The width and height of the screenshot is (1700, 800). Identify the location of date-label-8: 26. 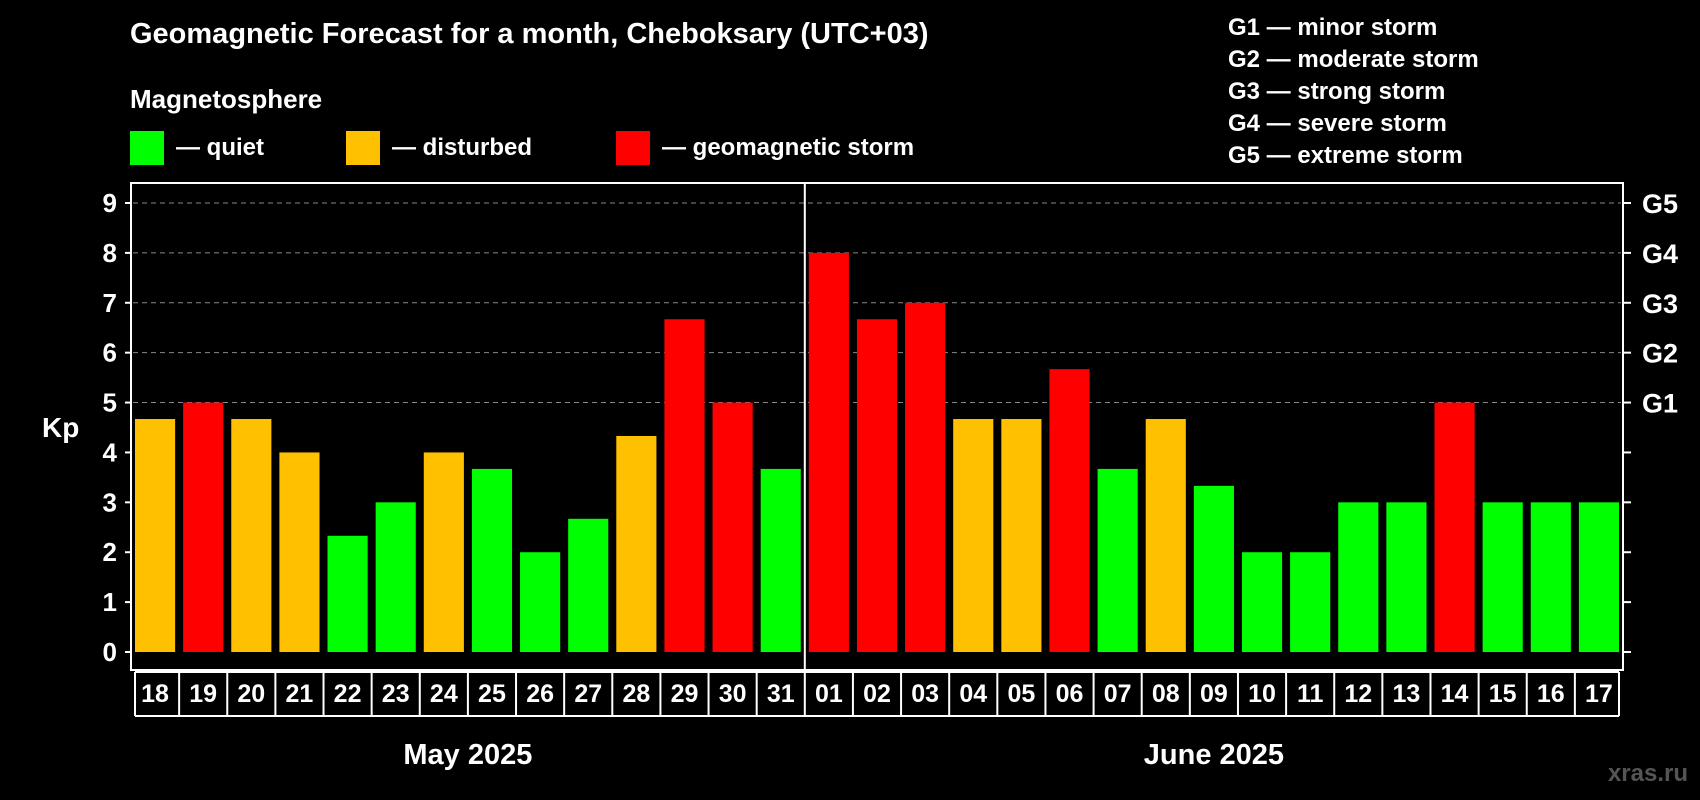
(540, 694).